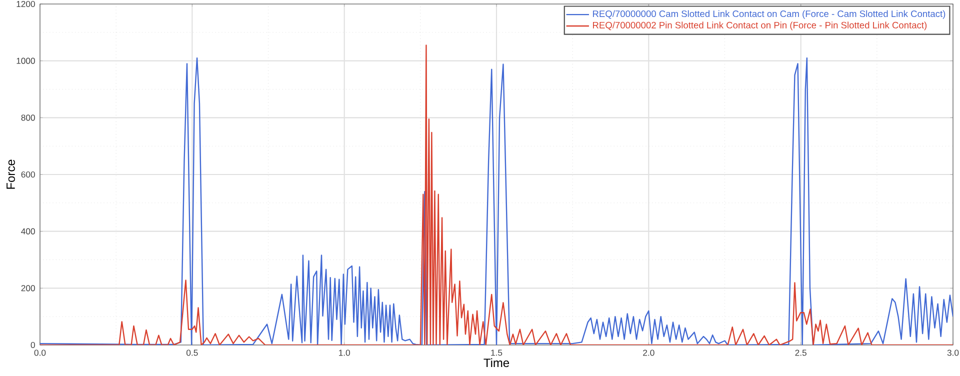 The image size is (960, 376). What do you see at coordinates (760, 26) in the screenshot?
I see `legend-label: REQ/70000002 Pin Slotted Link Contact on Pin (Force - Pin Slotted Link Contact)` at bounding box center [760, 26].